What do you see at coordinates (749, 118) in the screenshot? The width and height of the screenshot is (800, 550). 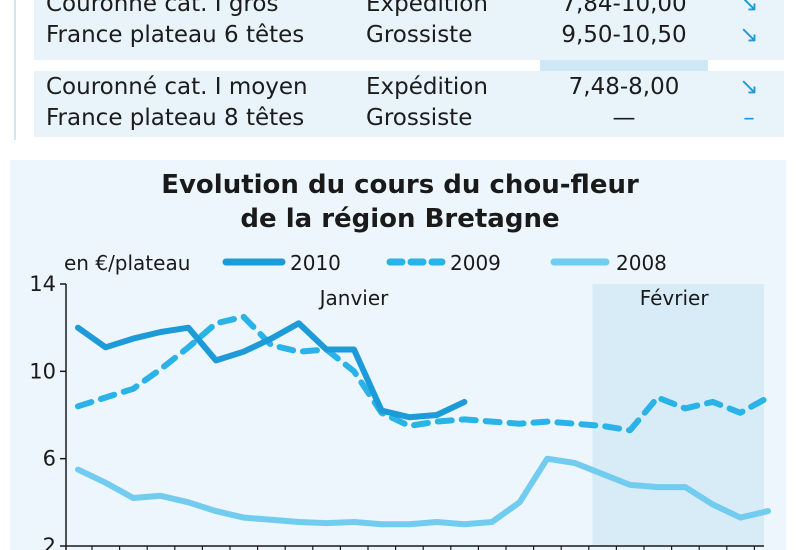 I see `trend-flat-icon: –` at bounding box center [749, 118].